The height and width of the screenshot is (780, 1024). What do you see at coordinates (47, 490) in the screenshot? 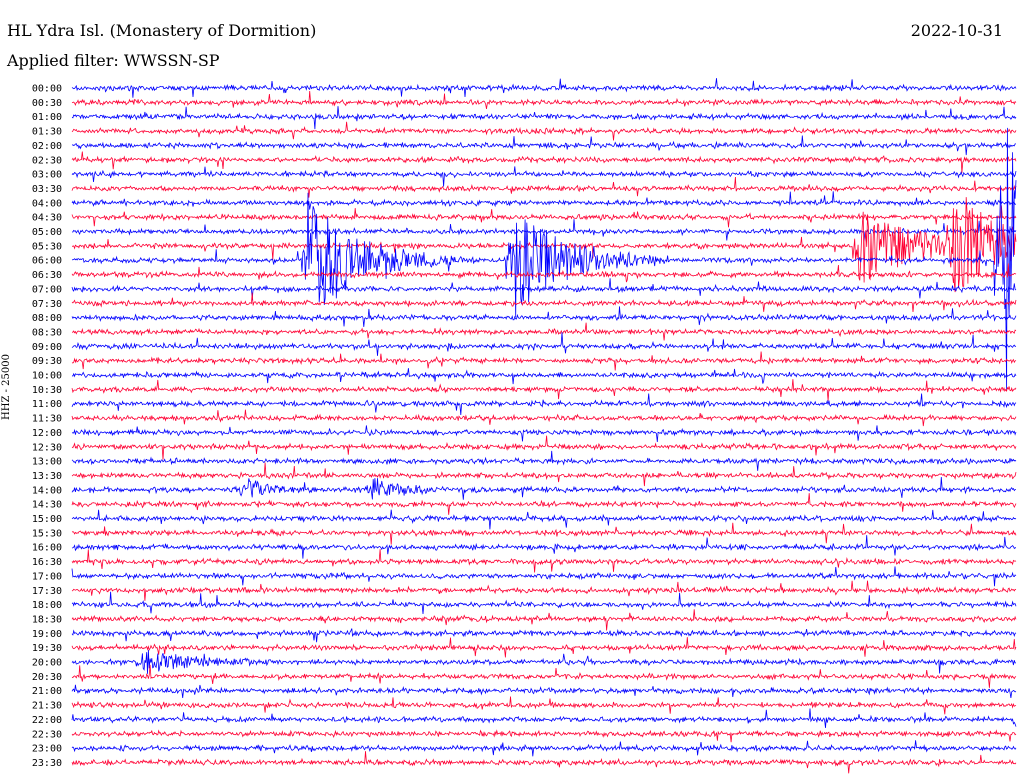
I see `row-tick-label: 14:00` at bounding box center [47, 490].